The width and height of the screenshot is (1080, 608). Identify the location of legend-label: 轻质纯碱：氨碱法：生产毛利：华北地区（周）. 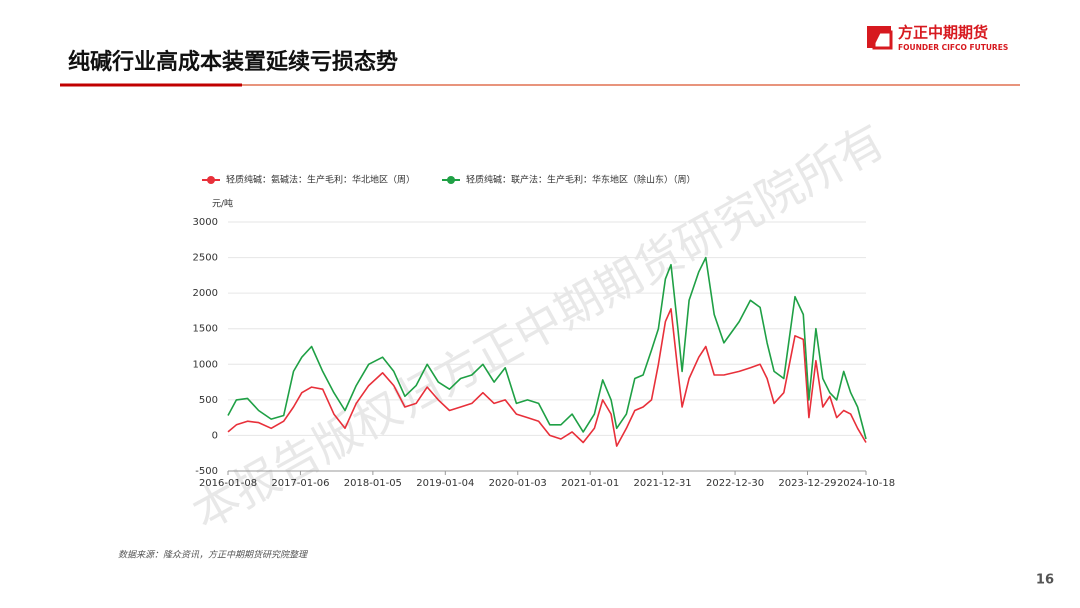
(320, 180).